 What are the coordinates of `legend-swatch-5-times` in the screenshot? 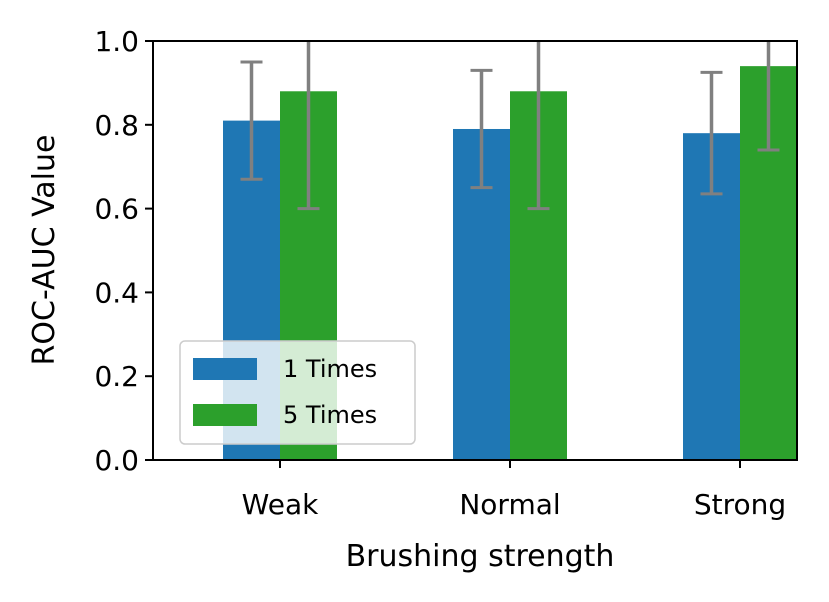 It's located at (225, 415).